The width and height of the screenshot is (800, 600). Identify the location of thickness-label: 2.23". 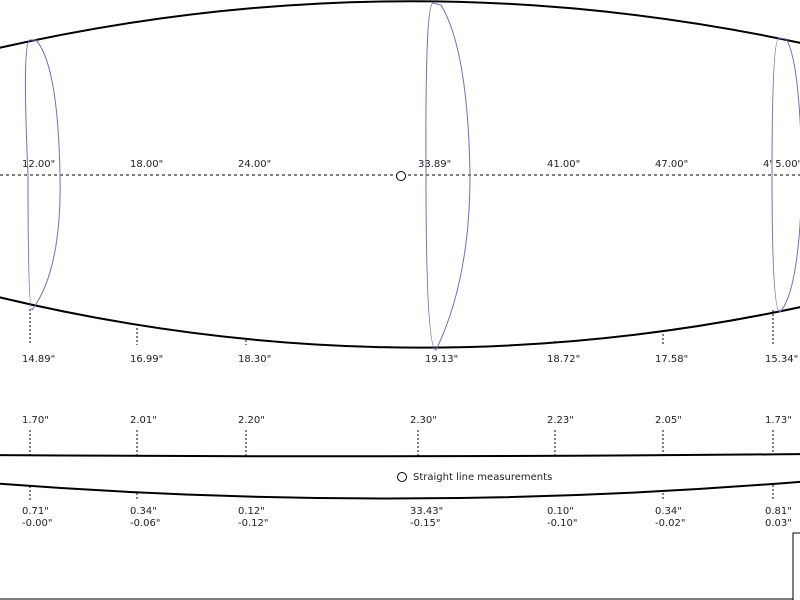
(560, 420).